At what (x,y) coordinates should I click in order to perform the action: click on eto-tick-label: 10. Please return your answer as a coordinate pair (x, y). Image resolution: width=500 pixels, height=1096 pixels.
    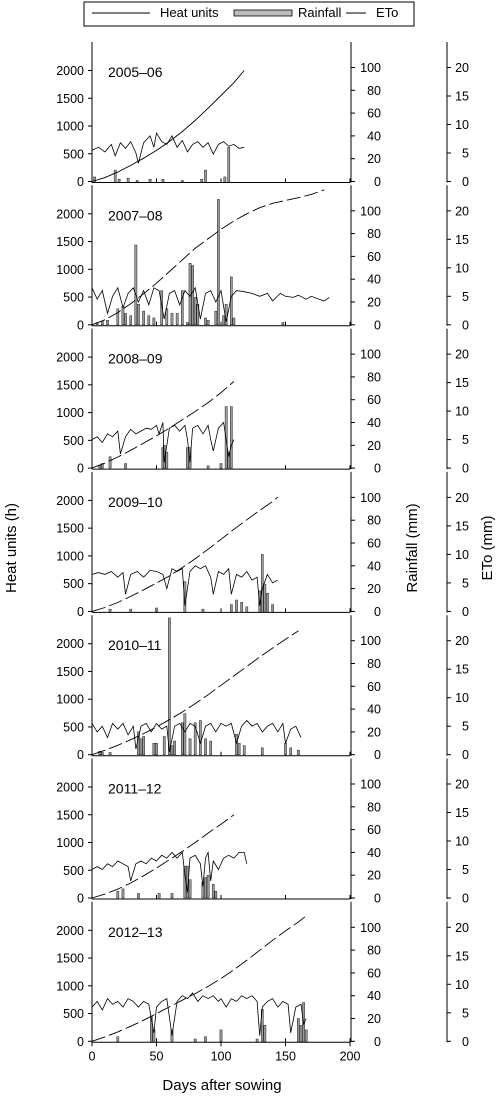
    Looking at the image, I should click on (462, 412).